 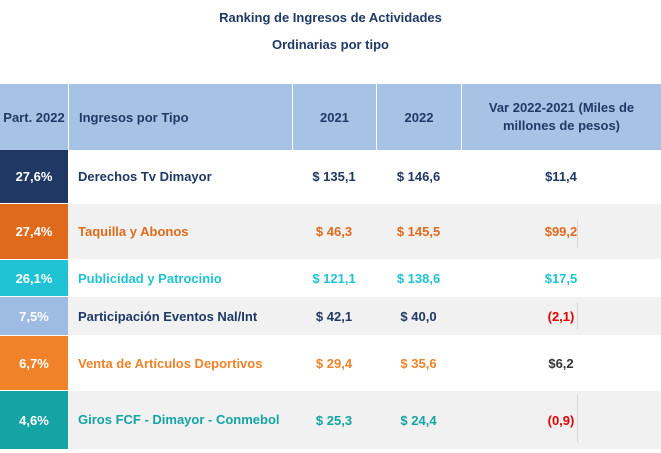 I want to click on header-part: Part. 2022, so click(x=34, y=117).